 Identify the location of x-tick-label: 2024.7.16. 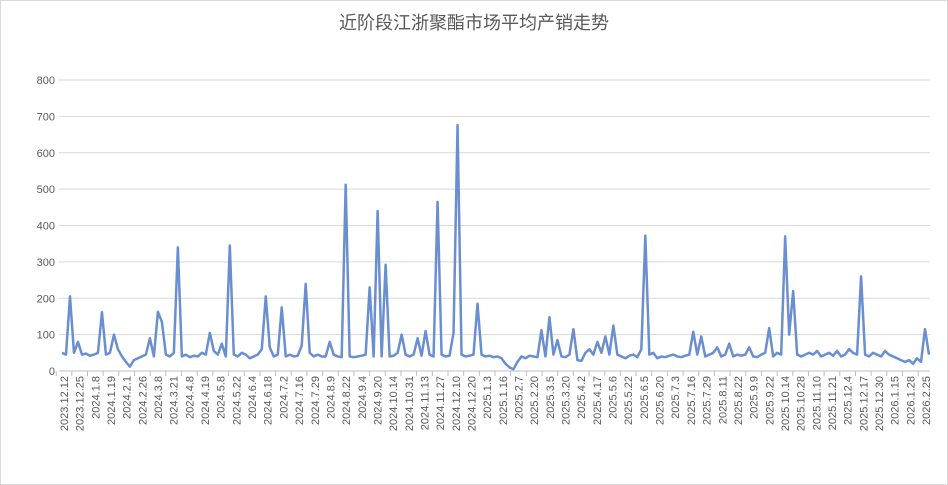
(300, 400).